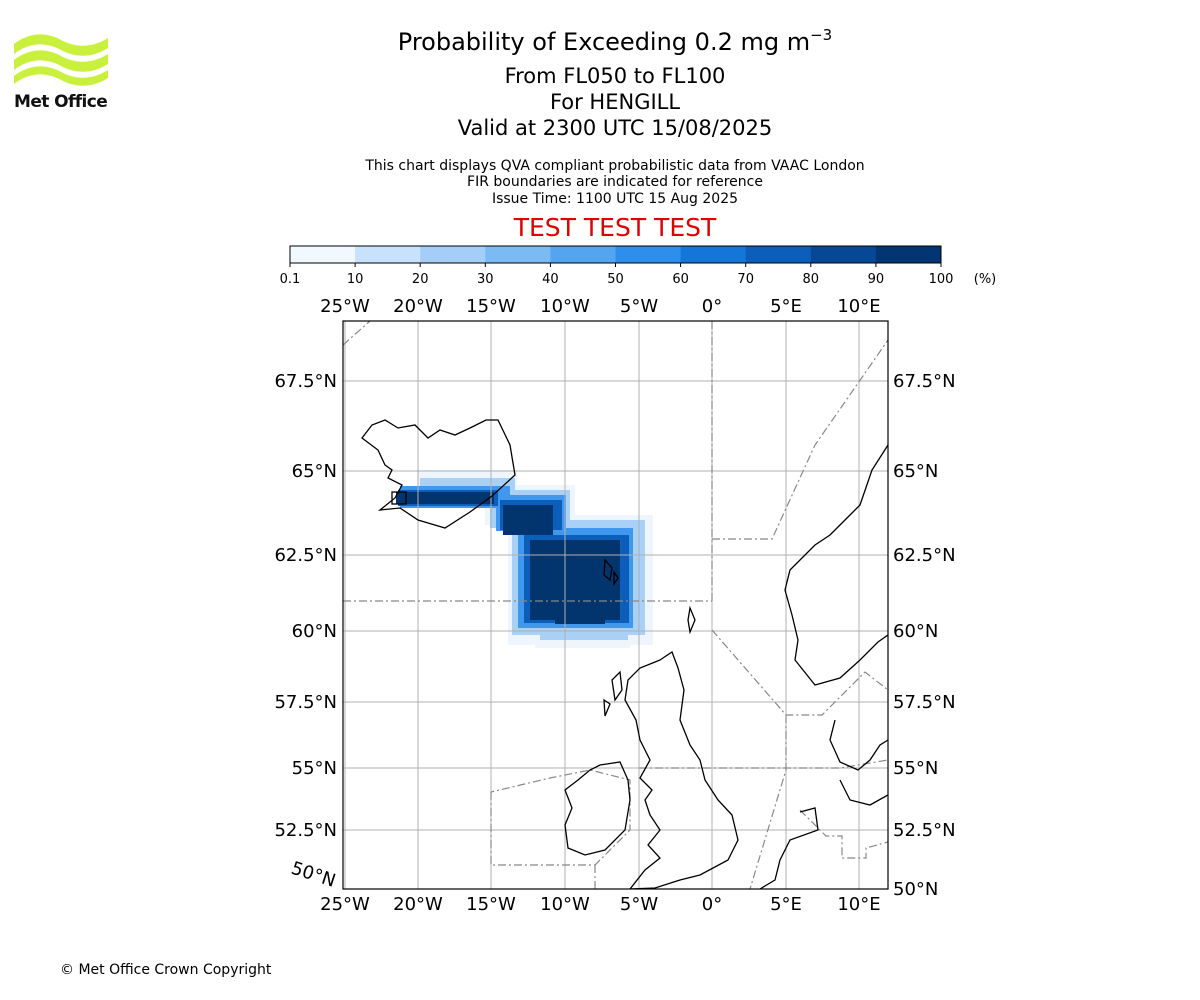 This screenshot has height=1000, width=1200. I want to click on longitude-labels-top: 25°W 20°W 15°W 10°W 5°W 0° 5°E 10°E, so click(600, 306).